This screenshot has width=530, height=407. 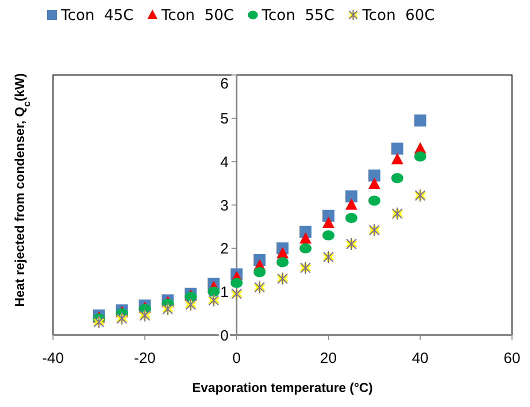 What do you see at coordinates (236, 358) in the screenshot?
I see `x-tick-label: 0` at bounding box center [236, 358].